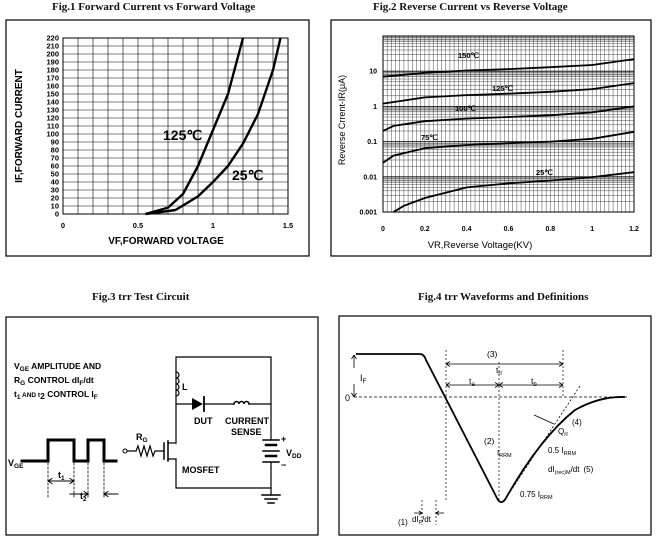  I want to click on n4-label: (4), so click(577, 422).